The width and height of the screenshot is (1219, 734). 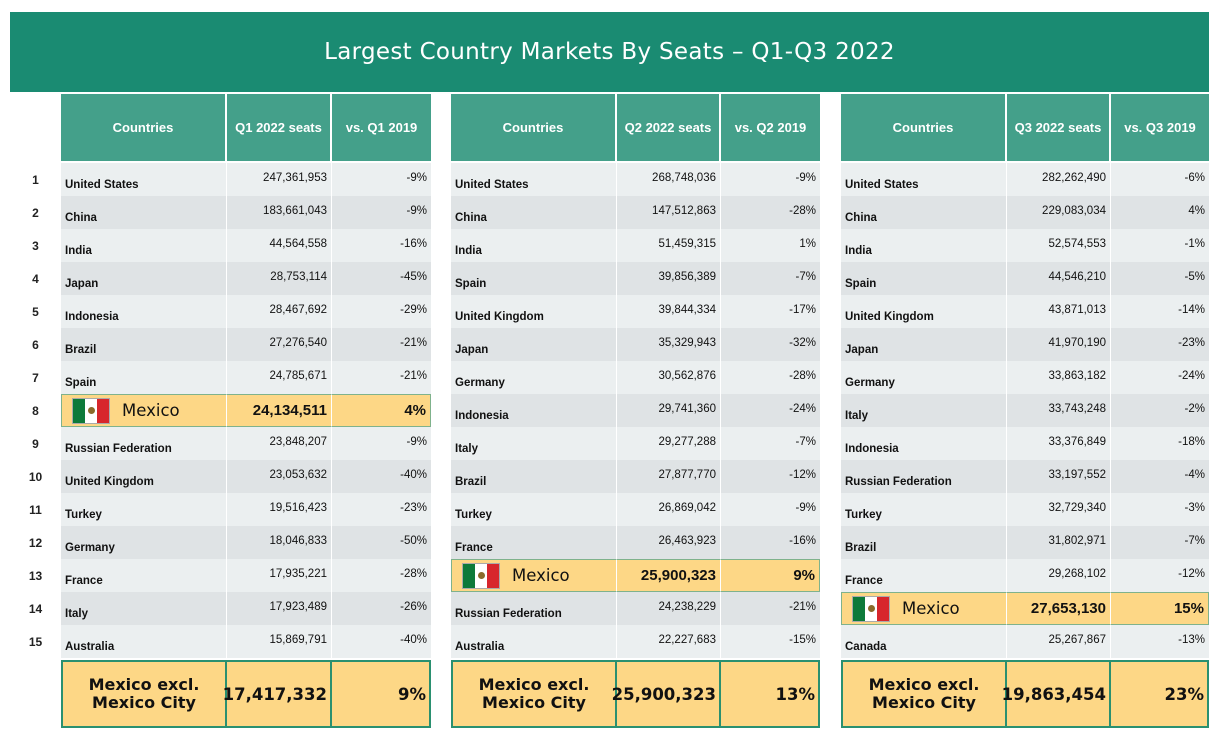 I want to click on rank-number: 6, so click(x=35, y=344).